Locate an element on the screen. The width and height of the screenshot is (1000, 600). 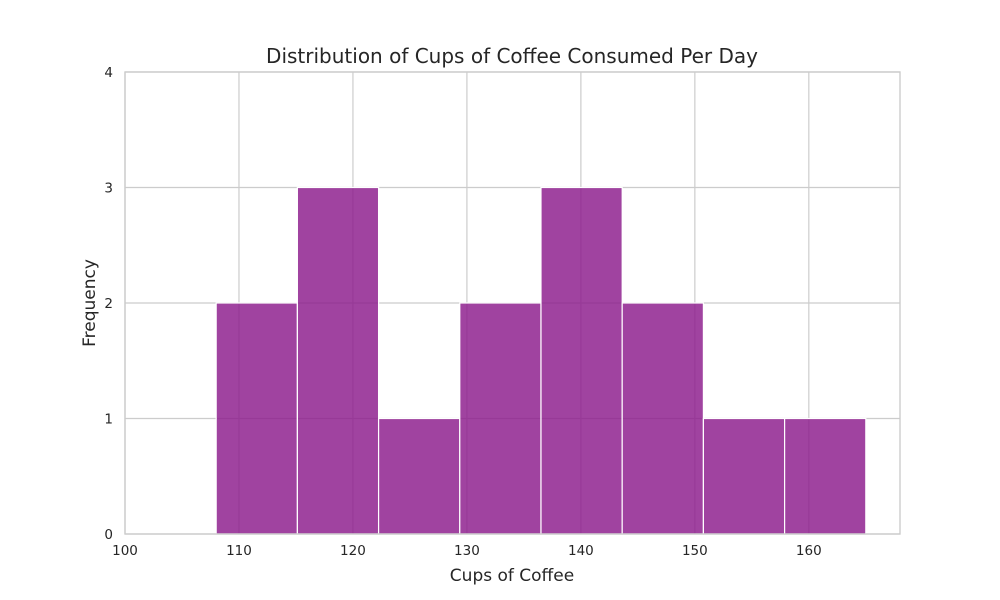
x-tick-label: 140 is located at coordinates (581, 551).